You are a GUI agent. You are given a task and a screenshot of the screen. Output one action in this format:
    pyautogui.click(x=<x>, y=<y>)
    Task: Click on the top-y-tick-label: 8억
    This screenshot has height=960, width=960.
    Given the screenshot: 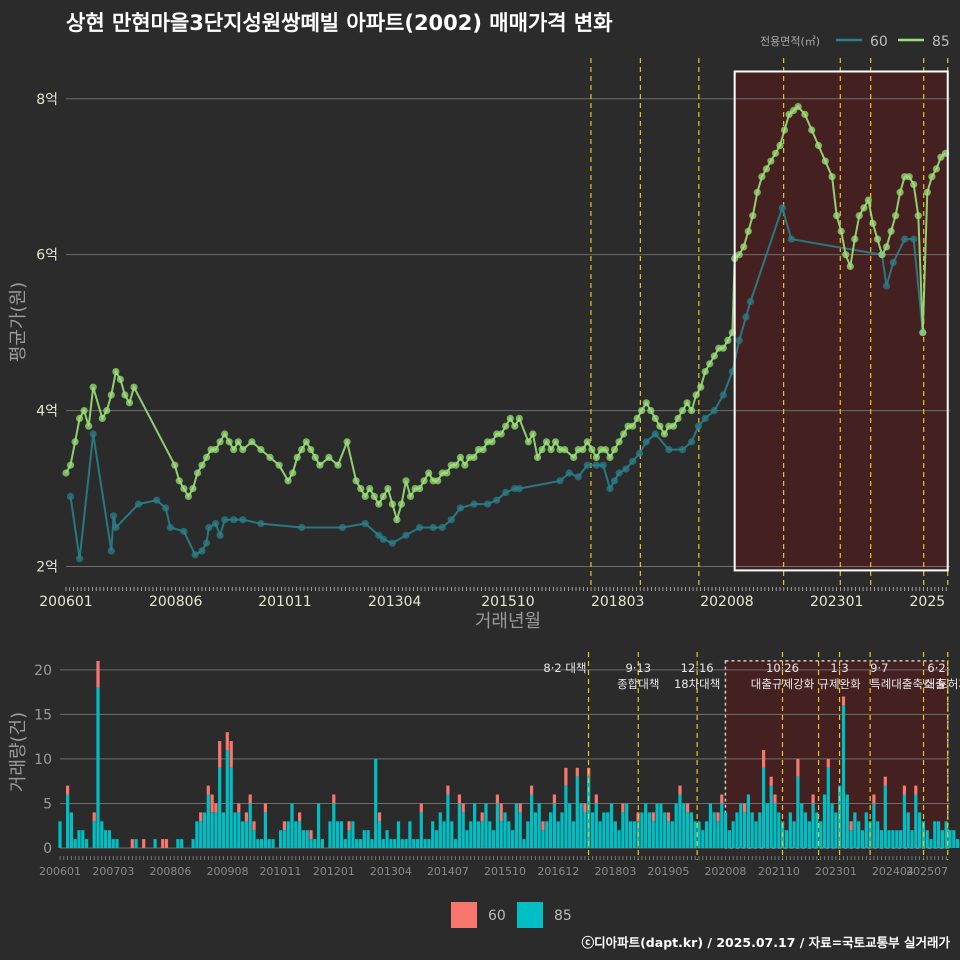 What is the action you would take?
    pyautogui.click(x=47, y=100)
    